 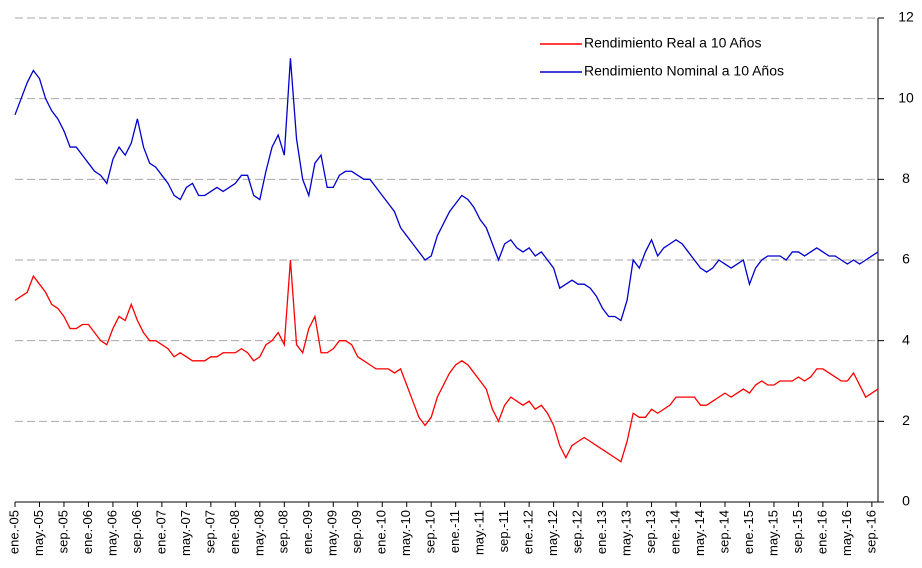 What do you see at coordinates (748, 532) in the screenshot?
I see `x-tick-label: ene.-15` at bounding box center [748, 532].